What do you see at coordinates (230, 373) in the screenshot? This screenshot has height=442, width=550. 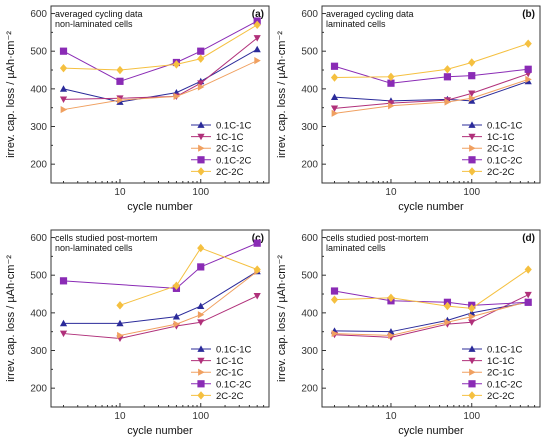 I see `legend-label: 2C-1C` at bounding box center [230, 373].